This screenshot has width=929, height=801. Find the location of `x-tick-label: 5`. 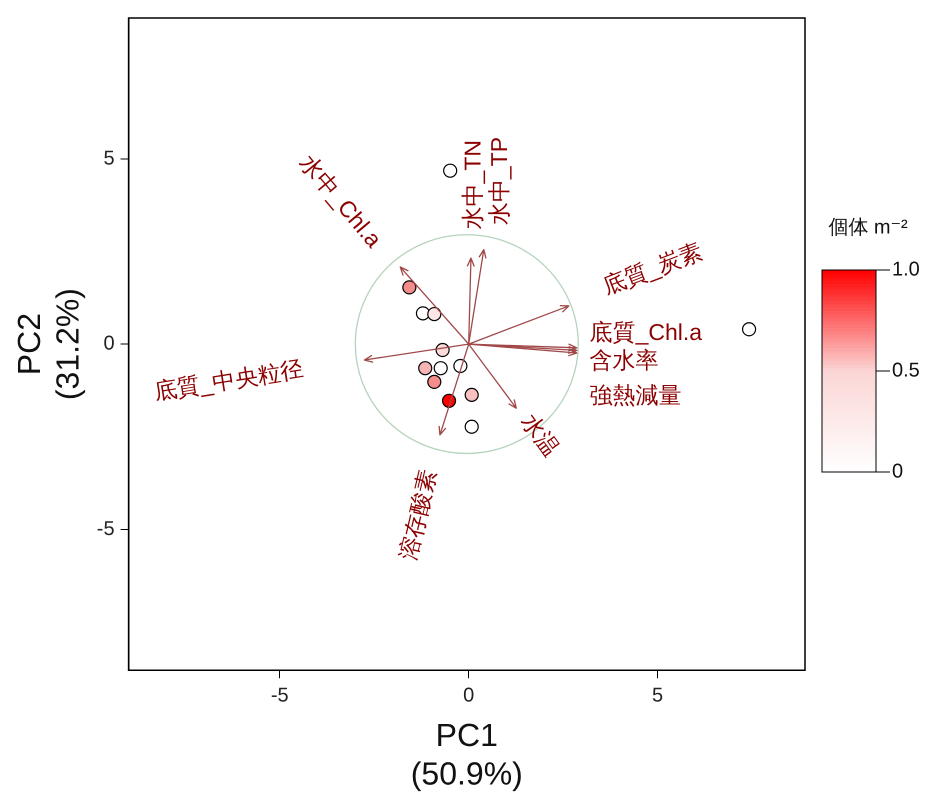

x-tick-label: 5 is located at coordinates (658, 695).